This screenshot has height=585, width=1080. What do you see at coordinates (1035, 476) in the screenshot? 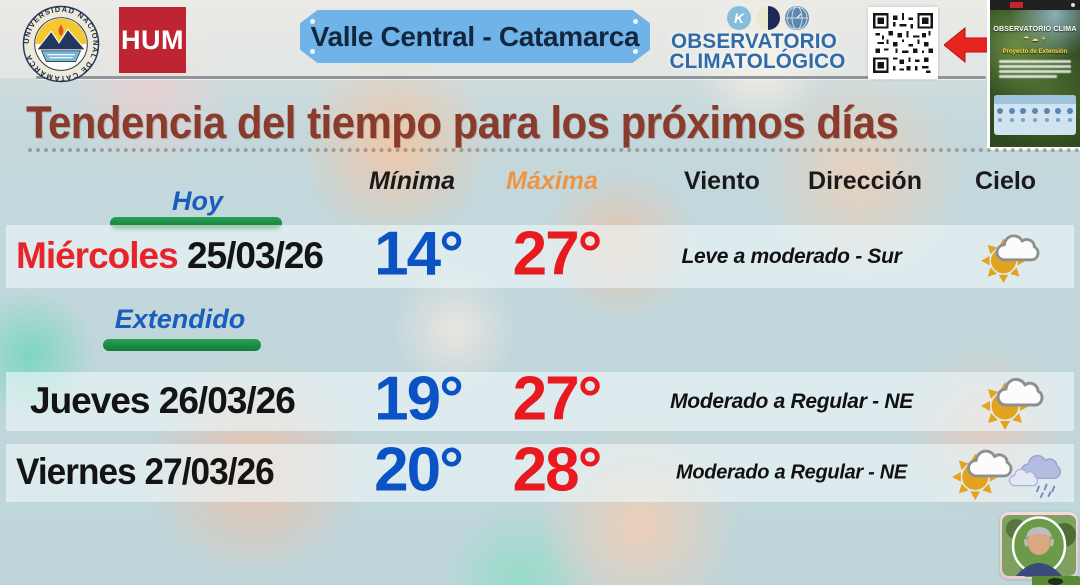
I see `rain-clouds-icon` at bounding box center [1035, 476].